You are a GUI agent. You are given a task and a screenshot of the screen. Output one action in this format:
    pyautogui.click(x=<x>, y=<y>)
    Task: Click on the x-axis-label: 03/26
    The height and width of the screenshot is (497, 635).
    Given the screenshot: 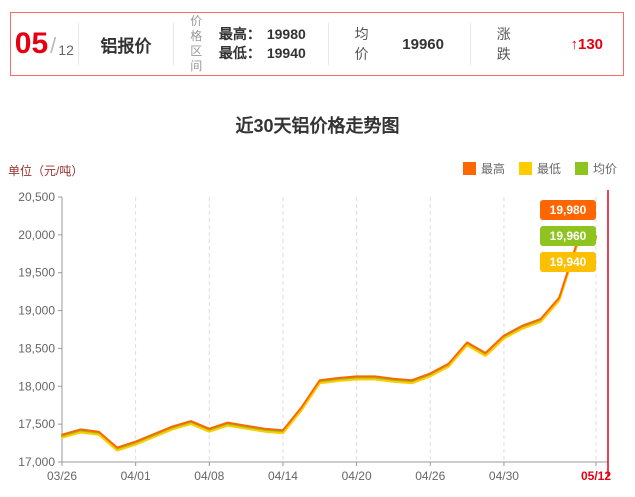 What is the action you would take?
    pyautogui.click(x=62, y=476)
    